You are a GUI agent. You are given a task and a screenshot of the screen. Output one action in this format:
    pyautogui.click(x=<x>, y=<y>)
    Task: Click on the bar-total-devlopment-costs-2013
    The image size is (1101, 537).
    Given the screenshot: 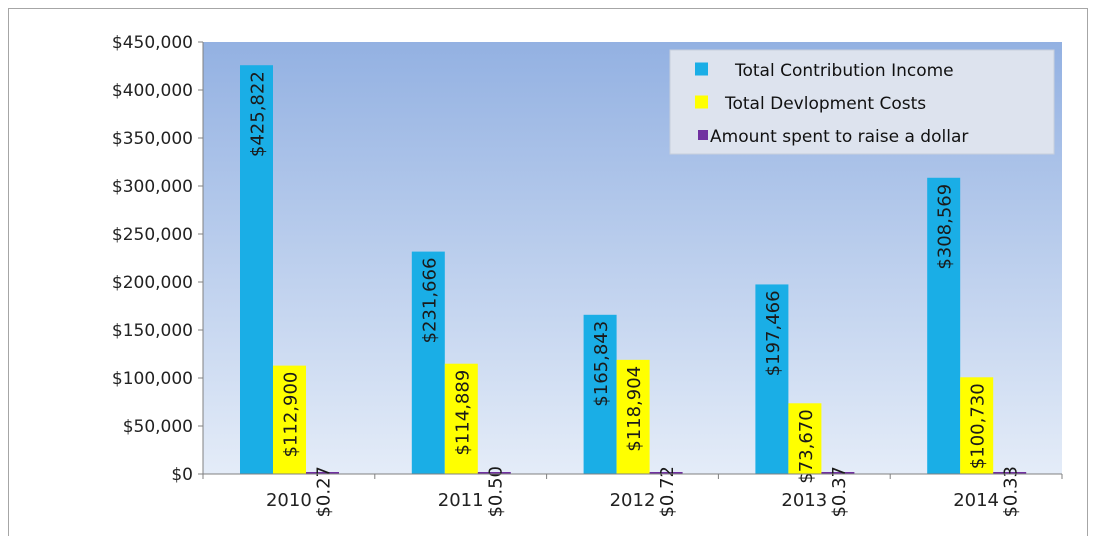 What is the action you would take?
    pyautogui.click(x=805, y=438)
    